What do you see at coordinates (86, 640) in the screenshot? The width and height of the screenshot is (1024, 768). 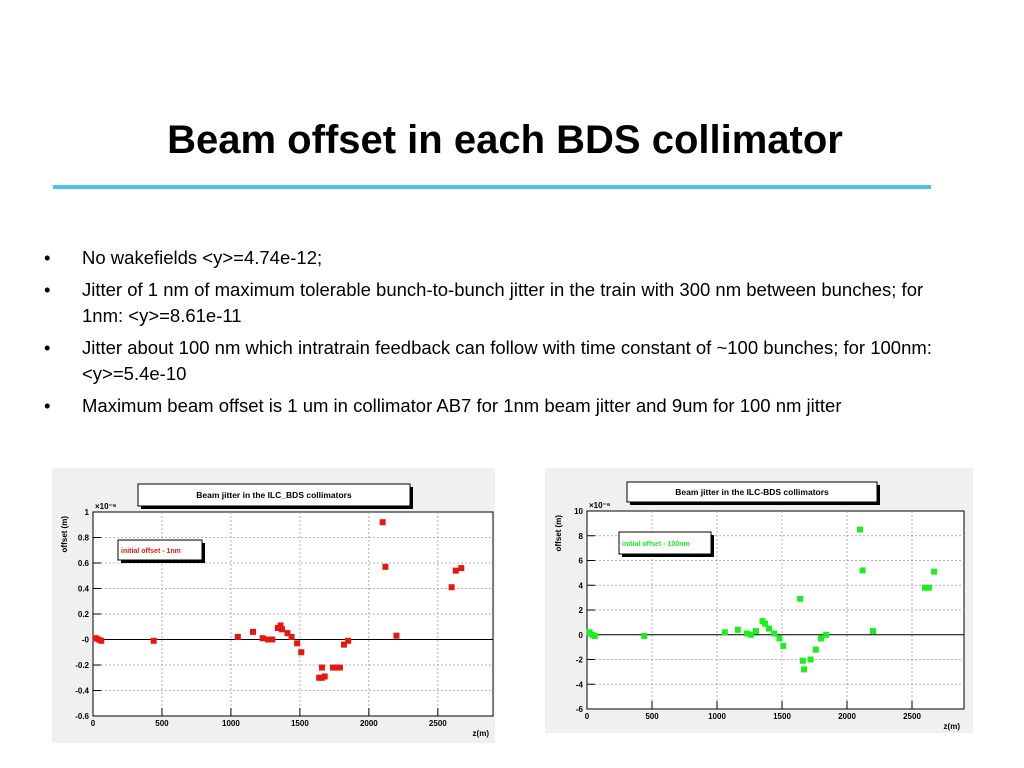 I see `y-tick-label: -0` at bounding box center [86, 640].